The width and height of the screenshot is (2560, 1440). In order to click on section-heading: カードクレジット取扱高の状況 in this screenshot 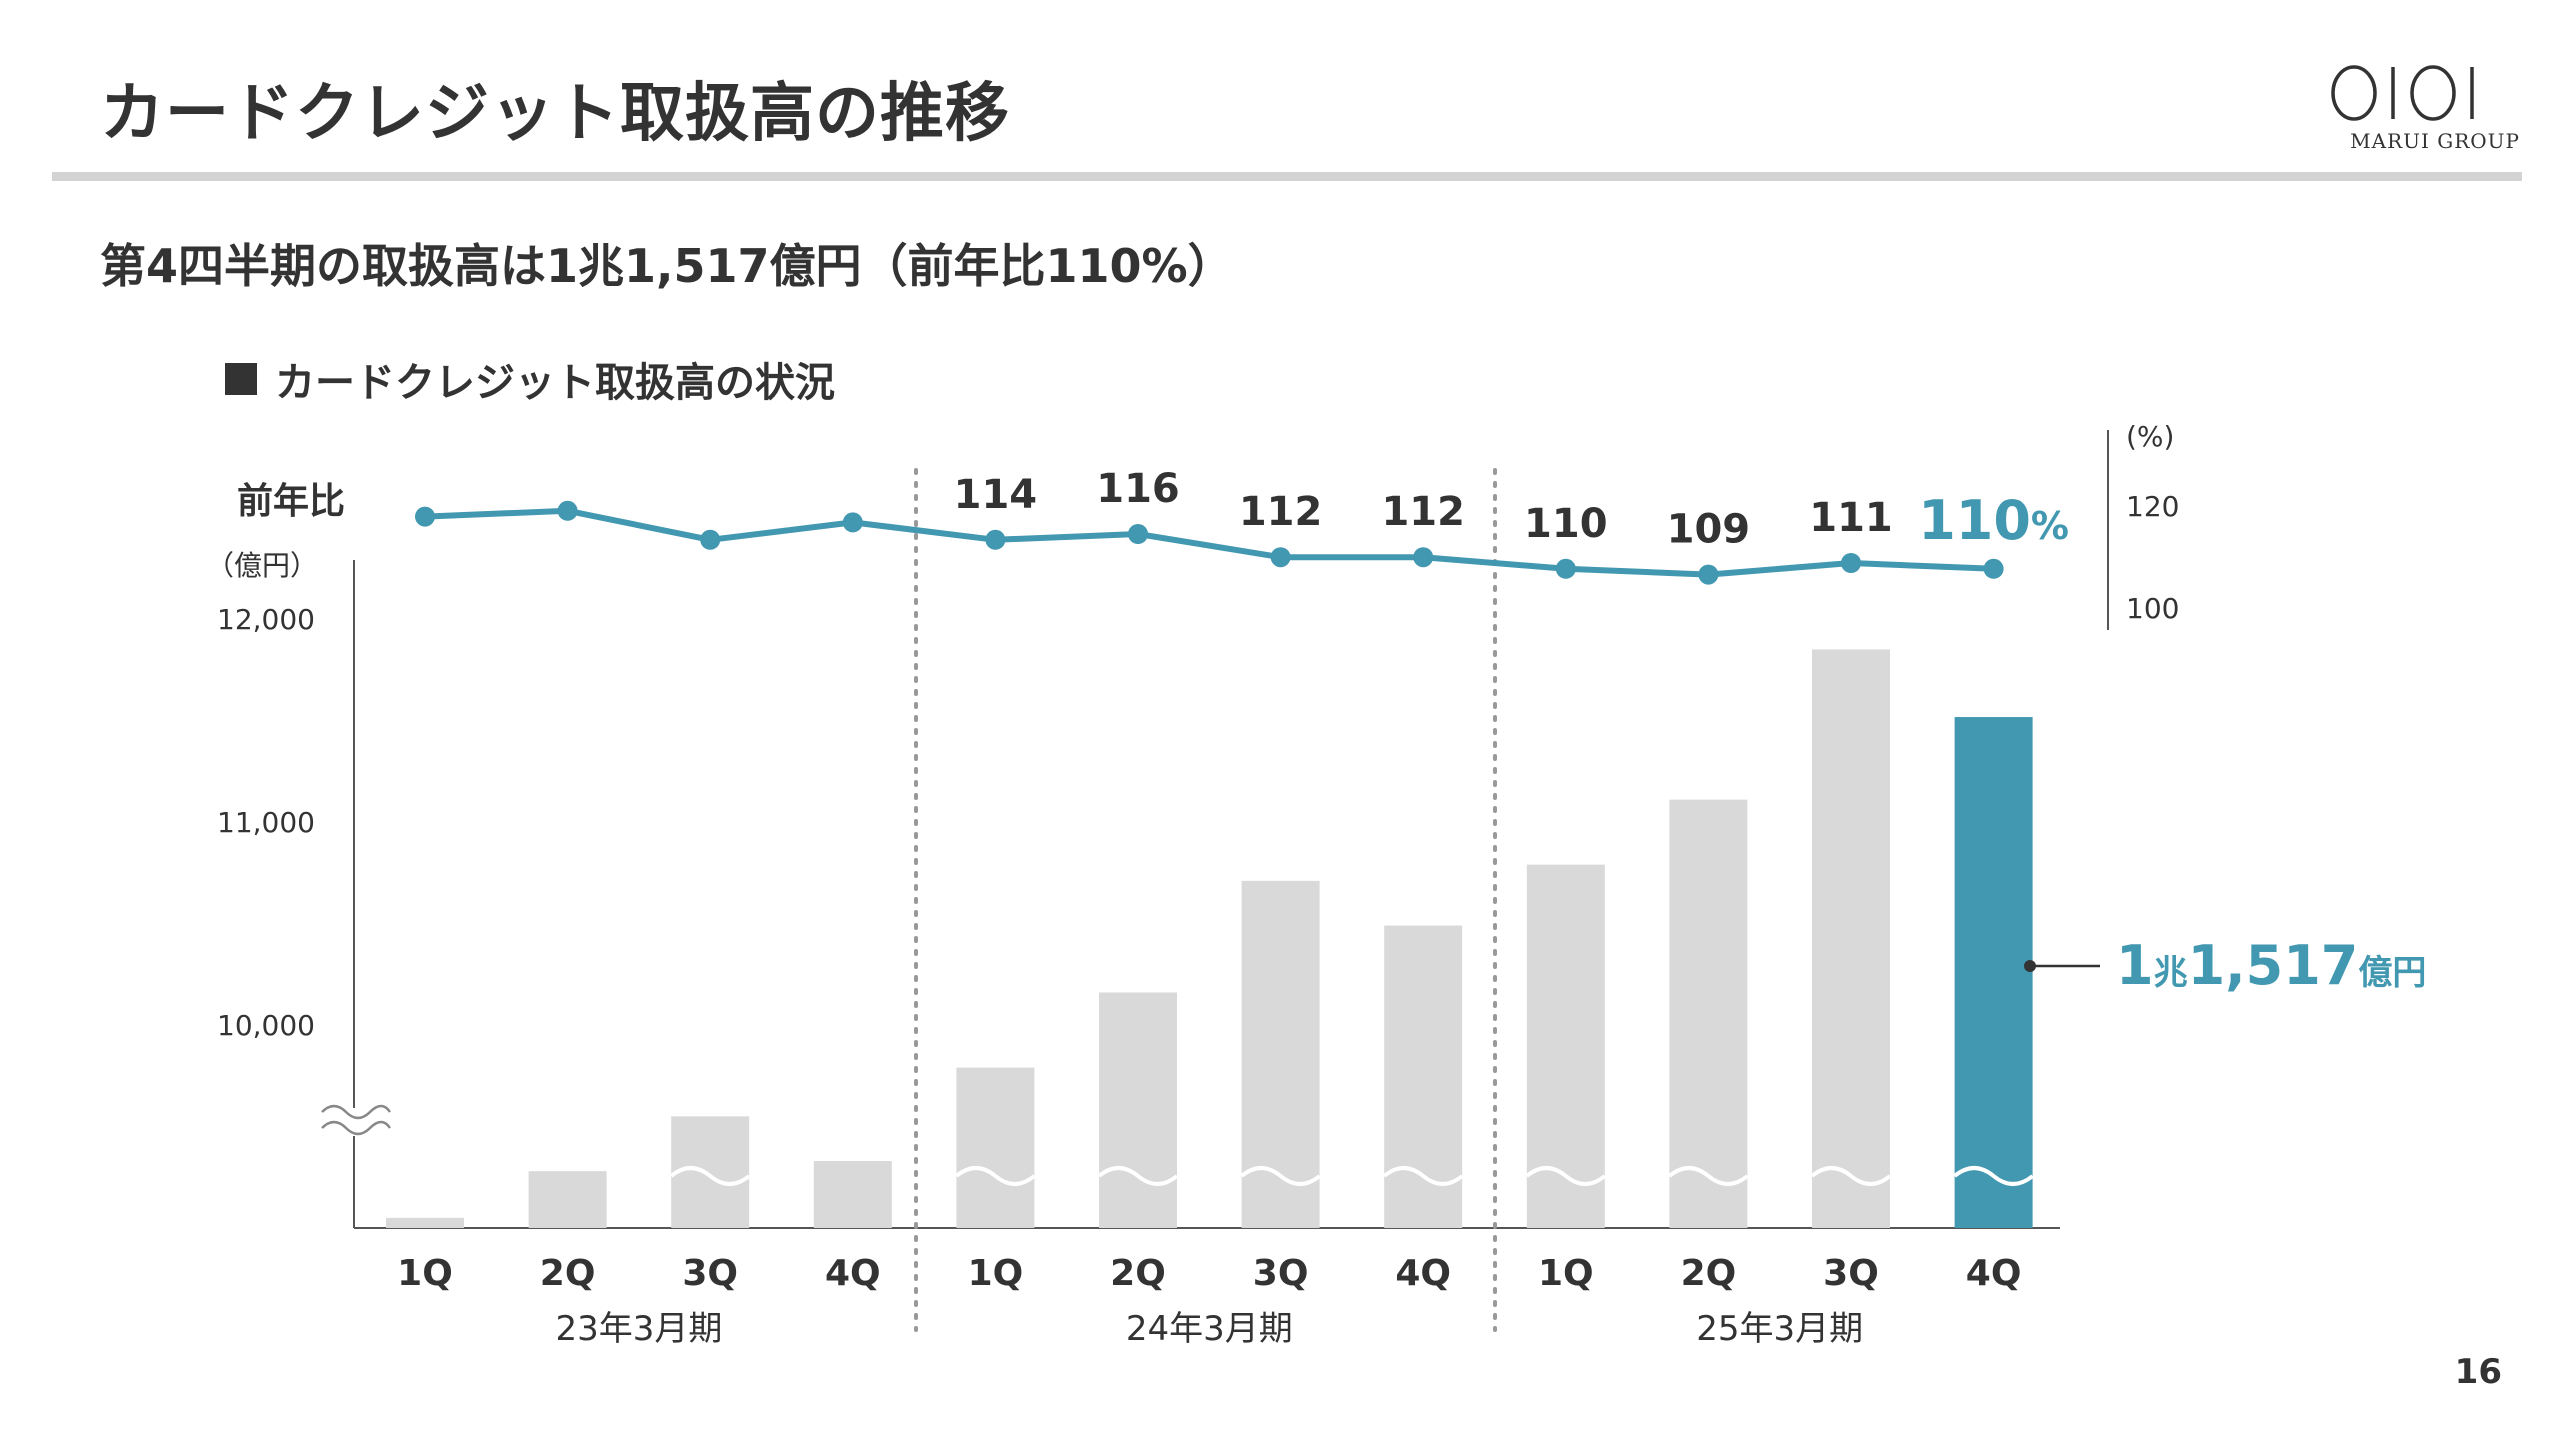, I will do `click(530, 379)`.